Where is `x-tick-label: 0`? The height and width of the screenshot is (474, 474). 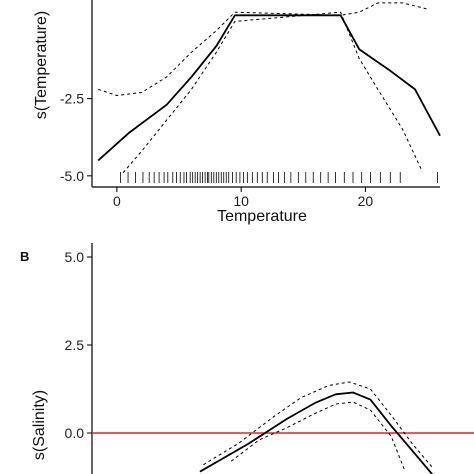 x-tick-label: 0 is located at coordinates (117, 201).